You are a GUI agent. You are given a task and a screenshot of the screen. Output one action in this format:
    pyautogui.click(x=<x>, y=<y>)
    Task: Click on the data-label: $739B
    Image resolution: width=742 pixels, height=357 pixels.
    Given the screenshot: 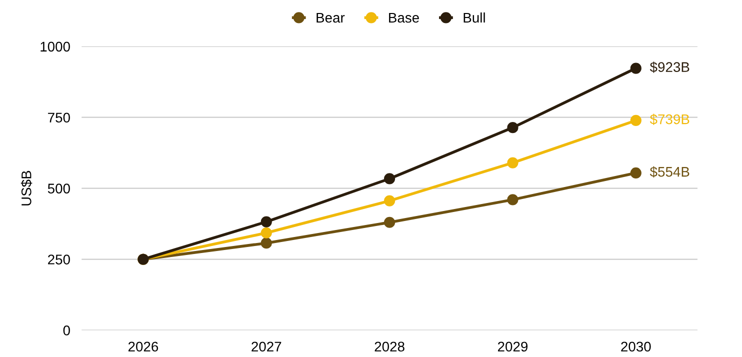 What is the action you would take?
    pyautogui.click(x=670, y=120)
    